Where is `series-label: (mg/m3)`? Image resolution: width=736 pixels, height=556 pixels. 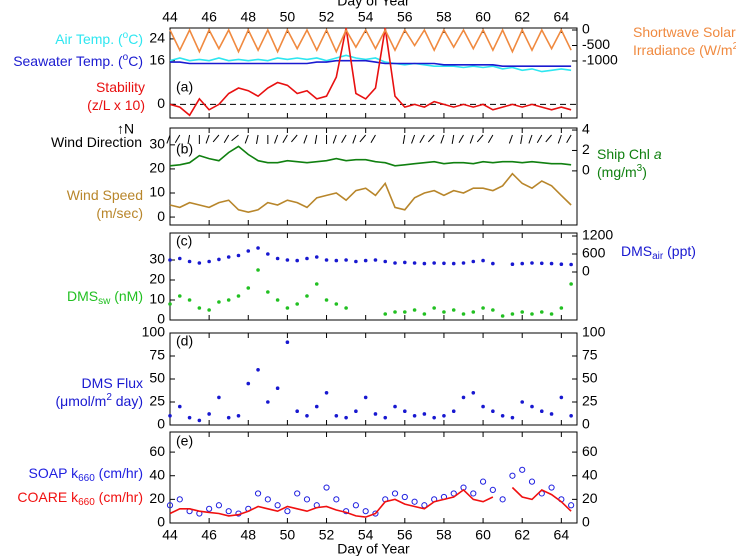 series-label: (mg/m3) is located at coordinates (622, 171).